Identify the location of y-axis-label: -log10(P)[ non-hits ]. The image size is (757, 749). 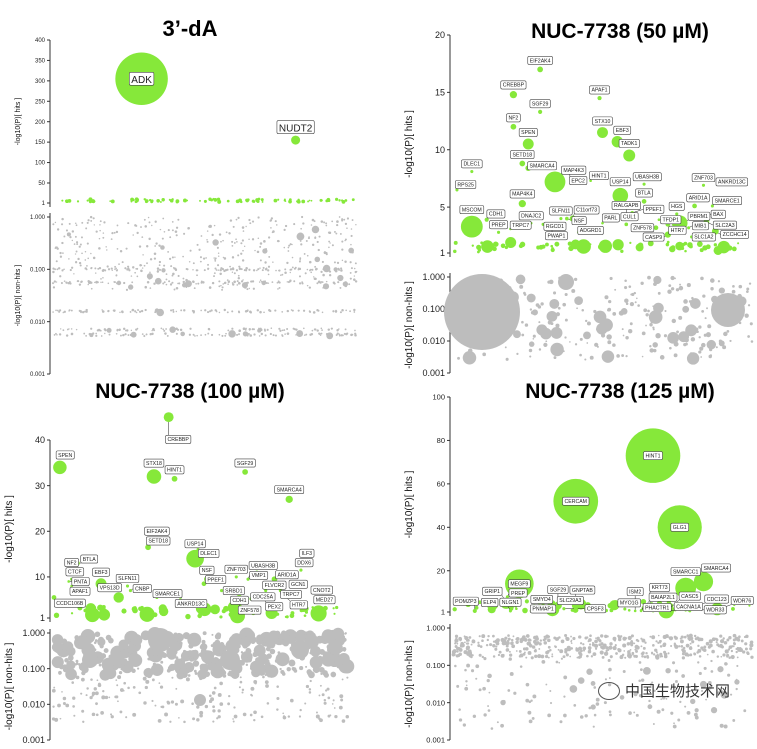
(9, 686).